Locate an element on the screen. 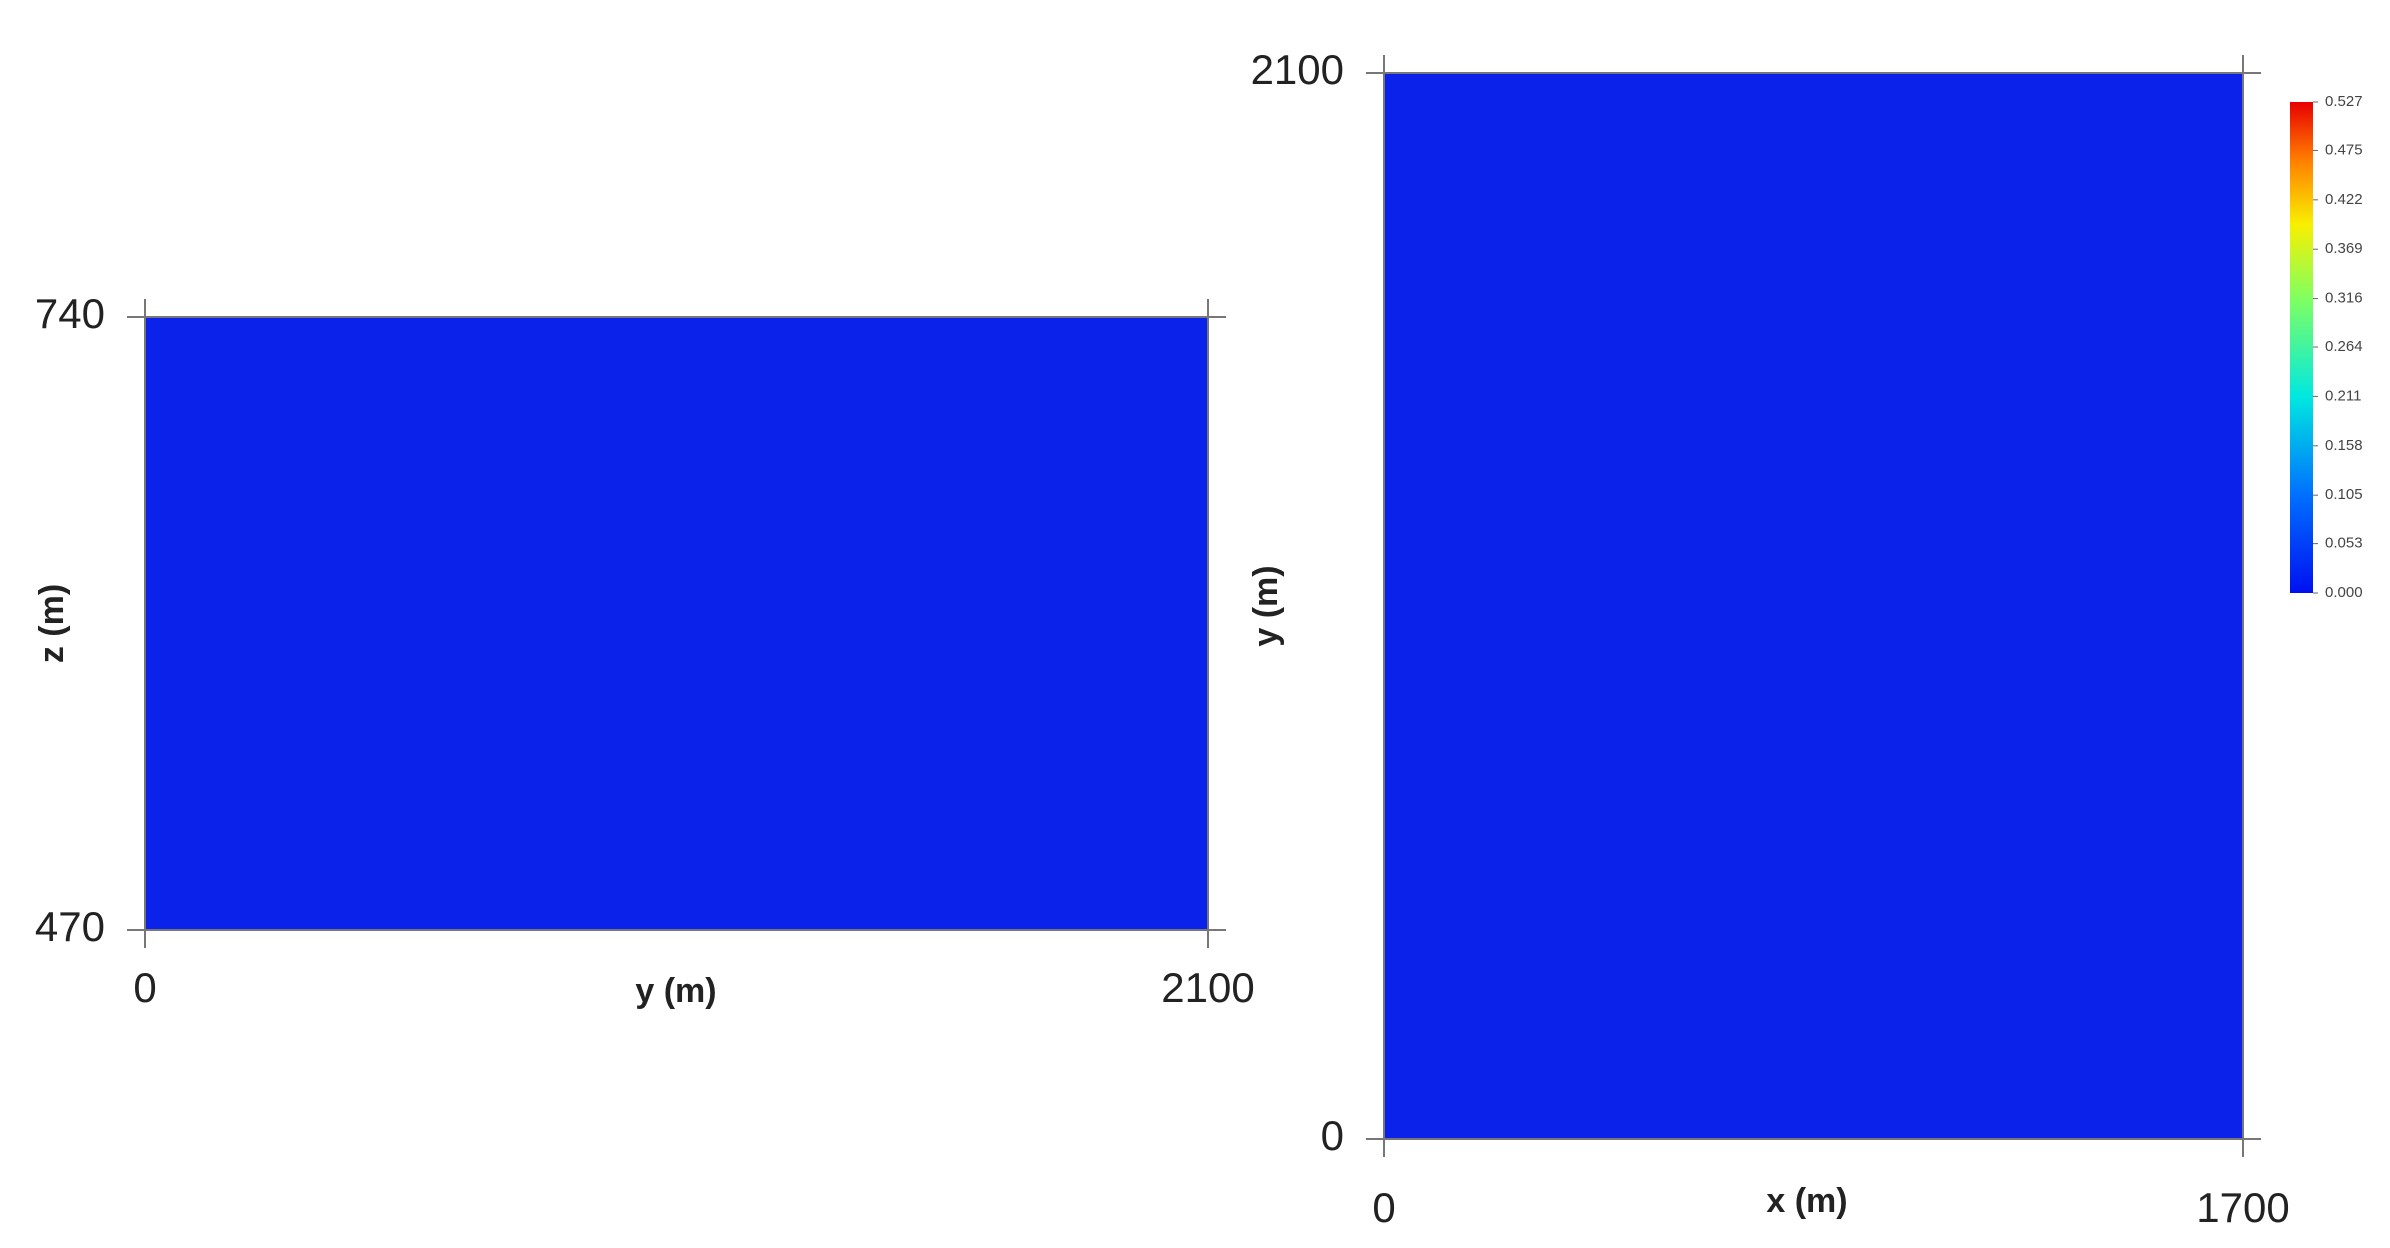 The width and height of the screenshot is (2390, 1248). colorbar-tick-label: 0.316 is located at coordinates (2344, 298).